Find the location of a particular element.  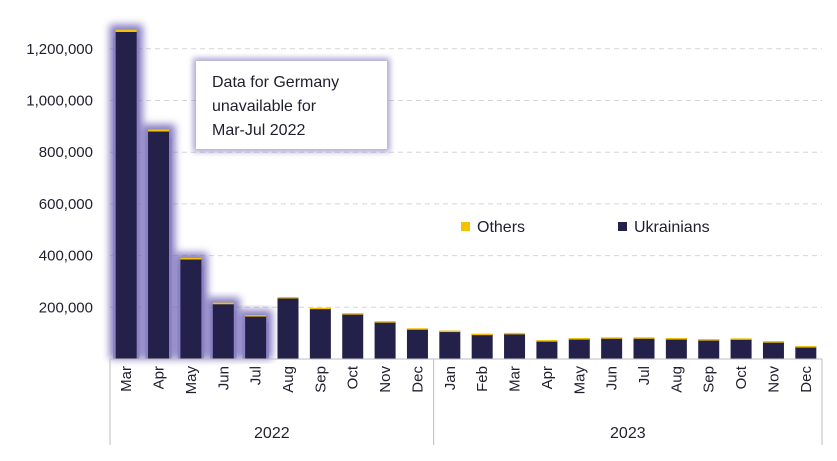

annotation-line: unavailable for is located at coordinates (264, 106).